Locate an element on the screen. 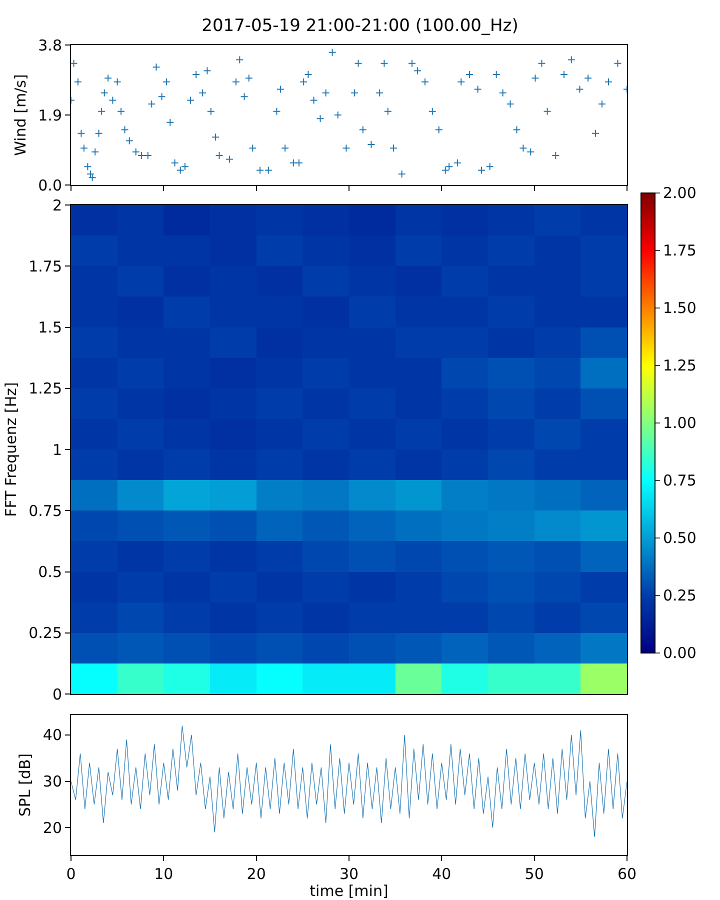 This screenshot has height=900, width=720. color-bar-label: 0.25 is located at coordinates (679, 595).